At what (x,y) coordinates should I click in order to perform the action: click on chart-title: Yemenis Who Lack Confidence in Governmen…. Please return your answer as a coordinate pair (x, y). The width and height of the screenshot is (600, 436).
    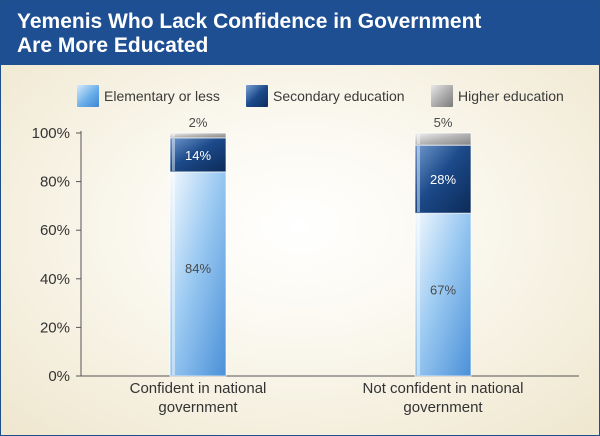
    Looking at the image, I should click on (277, 34).